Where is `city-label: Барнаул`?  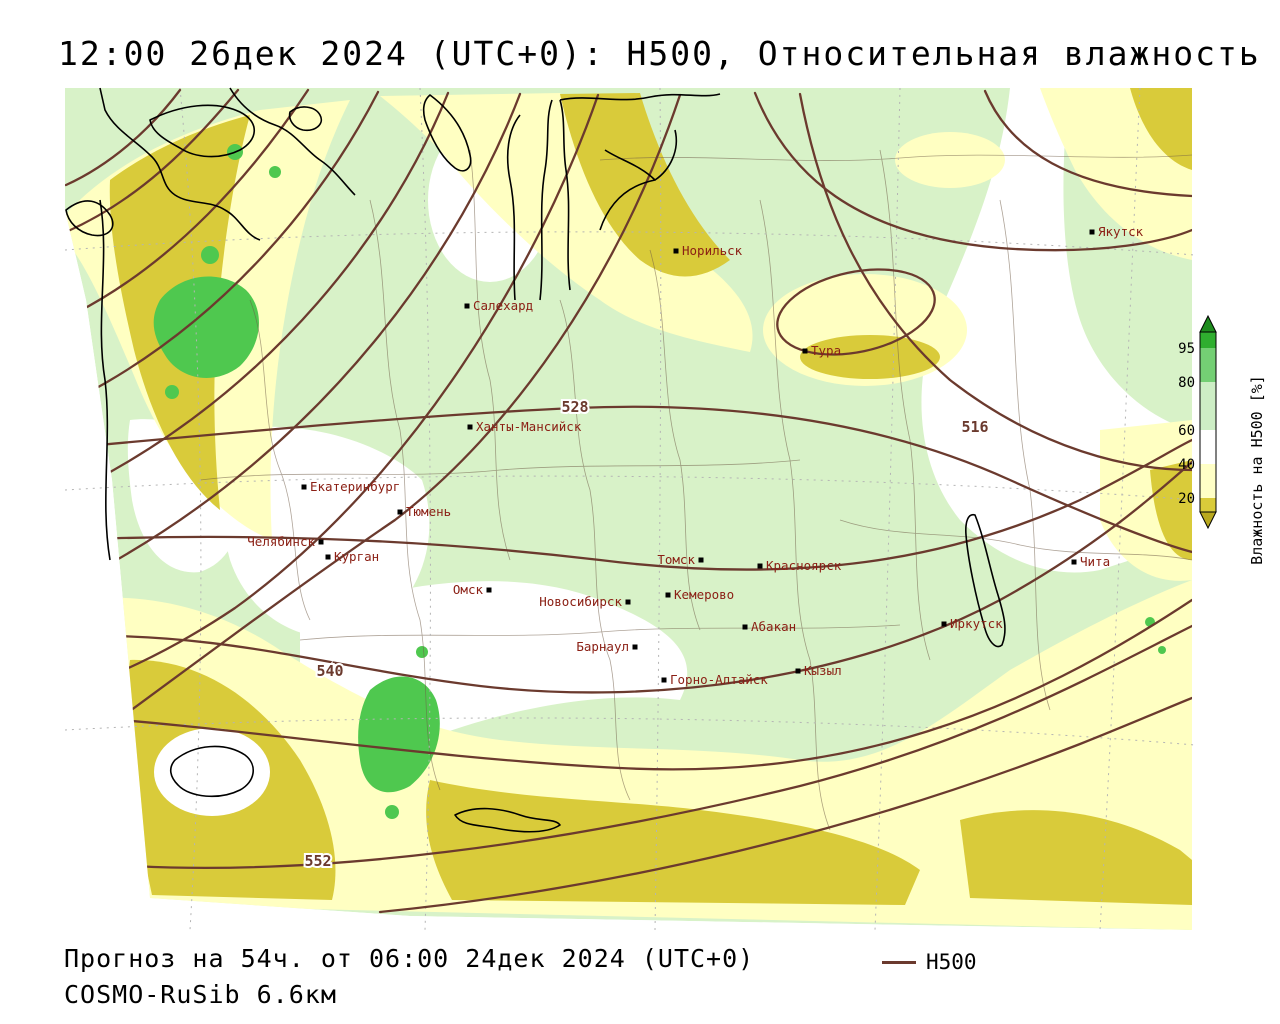
city-label: Барнаул is located at coordinates (602, 646).